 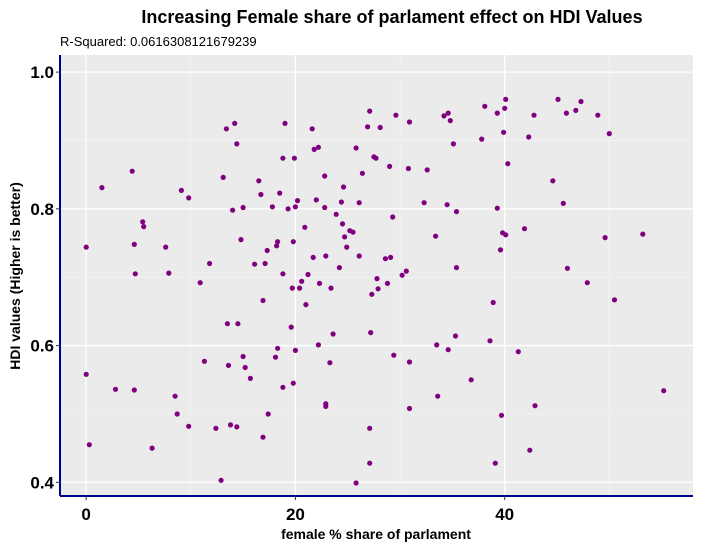 What do you see at coordinates (45, 277) in the screenshot?
I see `y-axis-ticks: 0.4 0.6 0.8 1.0` at bounding box center [45, 277].